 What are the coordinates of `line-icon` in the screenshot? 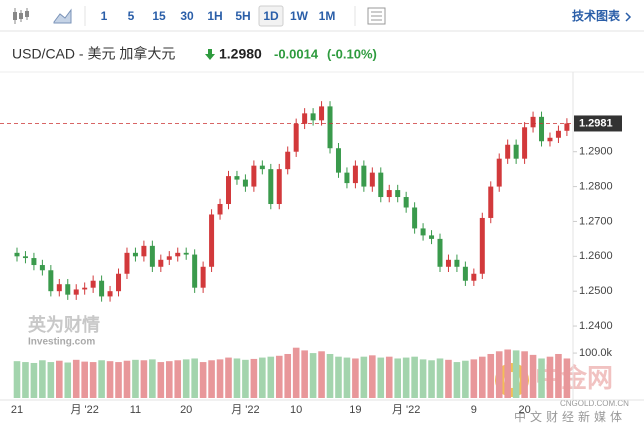 It's located at (62, 16).